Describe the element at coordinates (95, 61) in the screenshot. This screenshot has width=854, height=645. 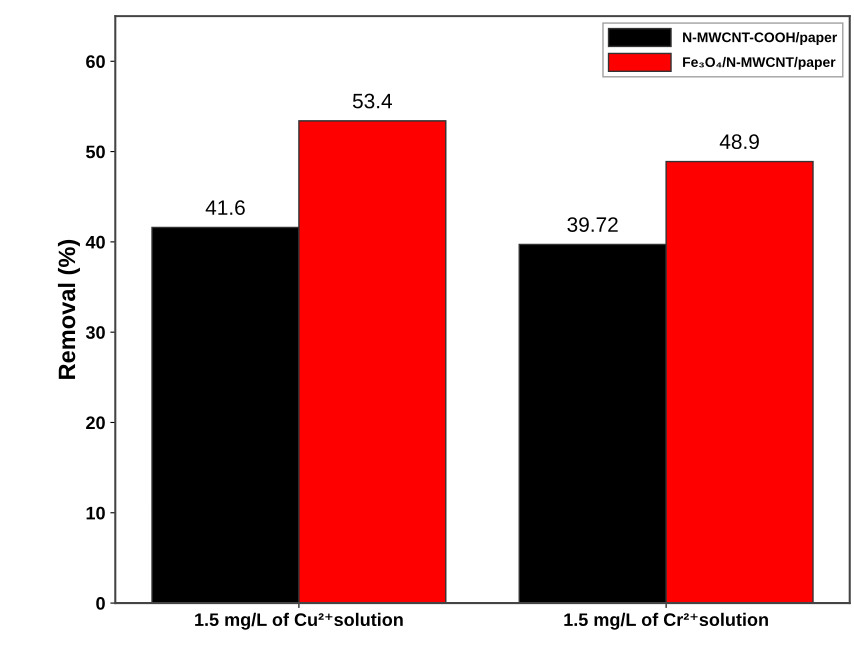
I see `y-tick-label: 60` at that location.